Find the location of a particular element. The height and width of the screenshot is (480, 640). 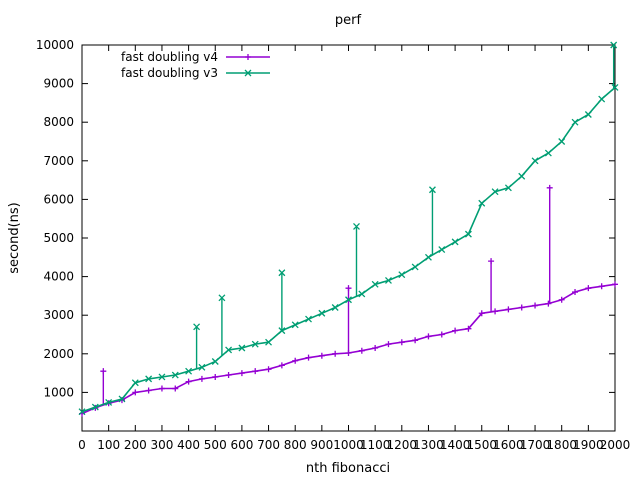

x-axis-label: nth fibonacci is located at coordinates (348, 468).